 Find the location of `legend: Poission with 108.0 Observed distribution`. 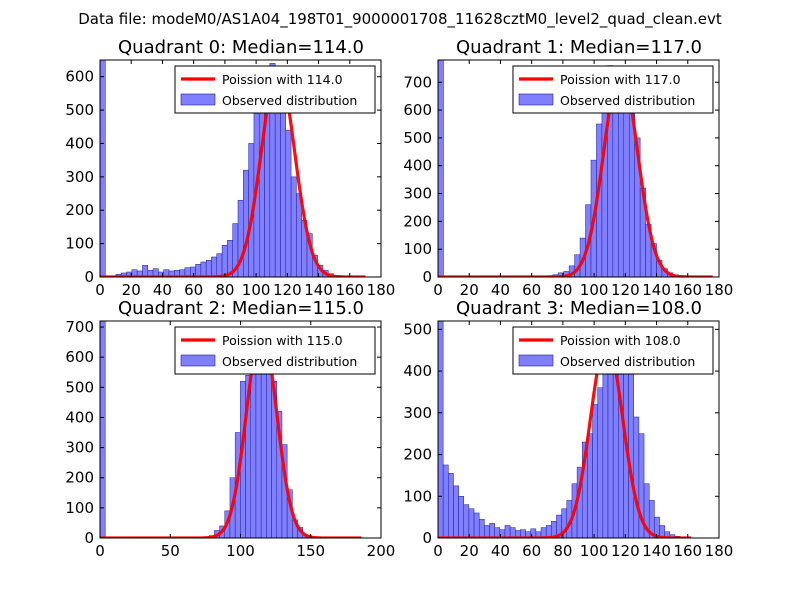

legend: Poission with 108.0 Observed distribution is located at coordinates (613, 350).